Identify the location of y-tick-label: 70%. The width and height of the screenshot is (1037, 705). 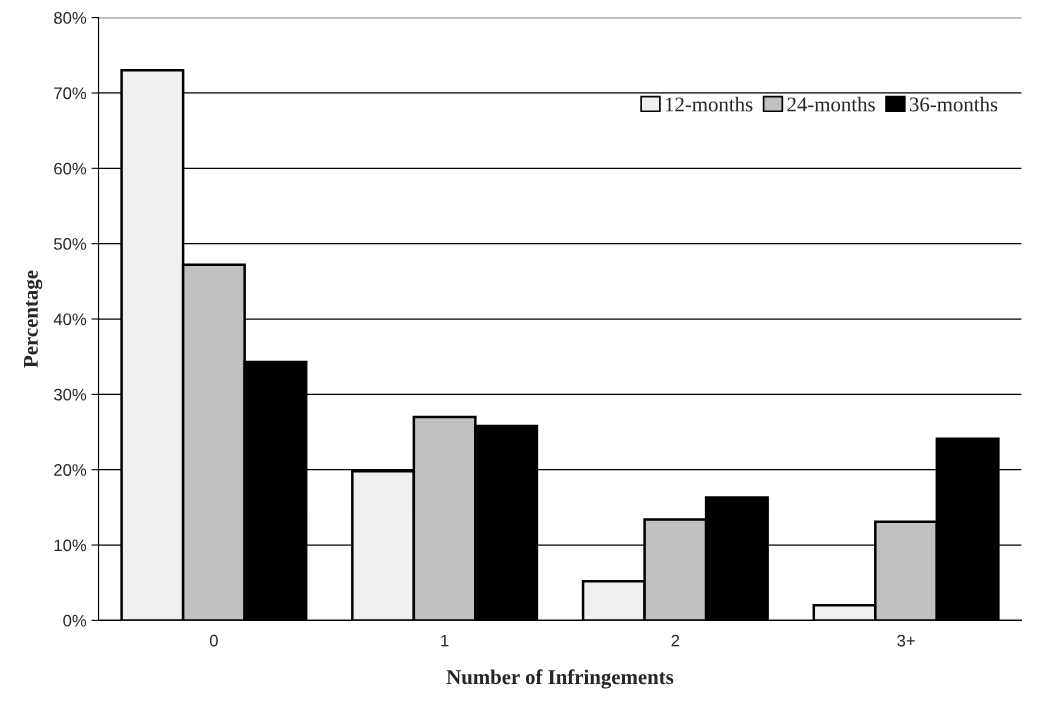
(70, 93).